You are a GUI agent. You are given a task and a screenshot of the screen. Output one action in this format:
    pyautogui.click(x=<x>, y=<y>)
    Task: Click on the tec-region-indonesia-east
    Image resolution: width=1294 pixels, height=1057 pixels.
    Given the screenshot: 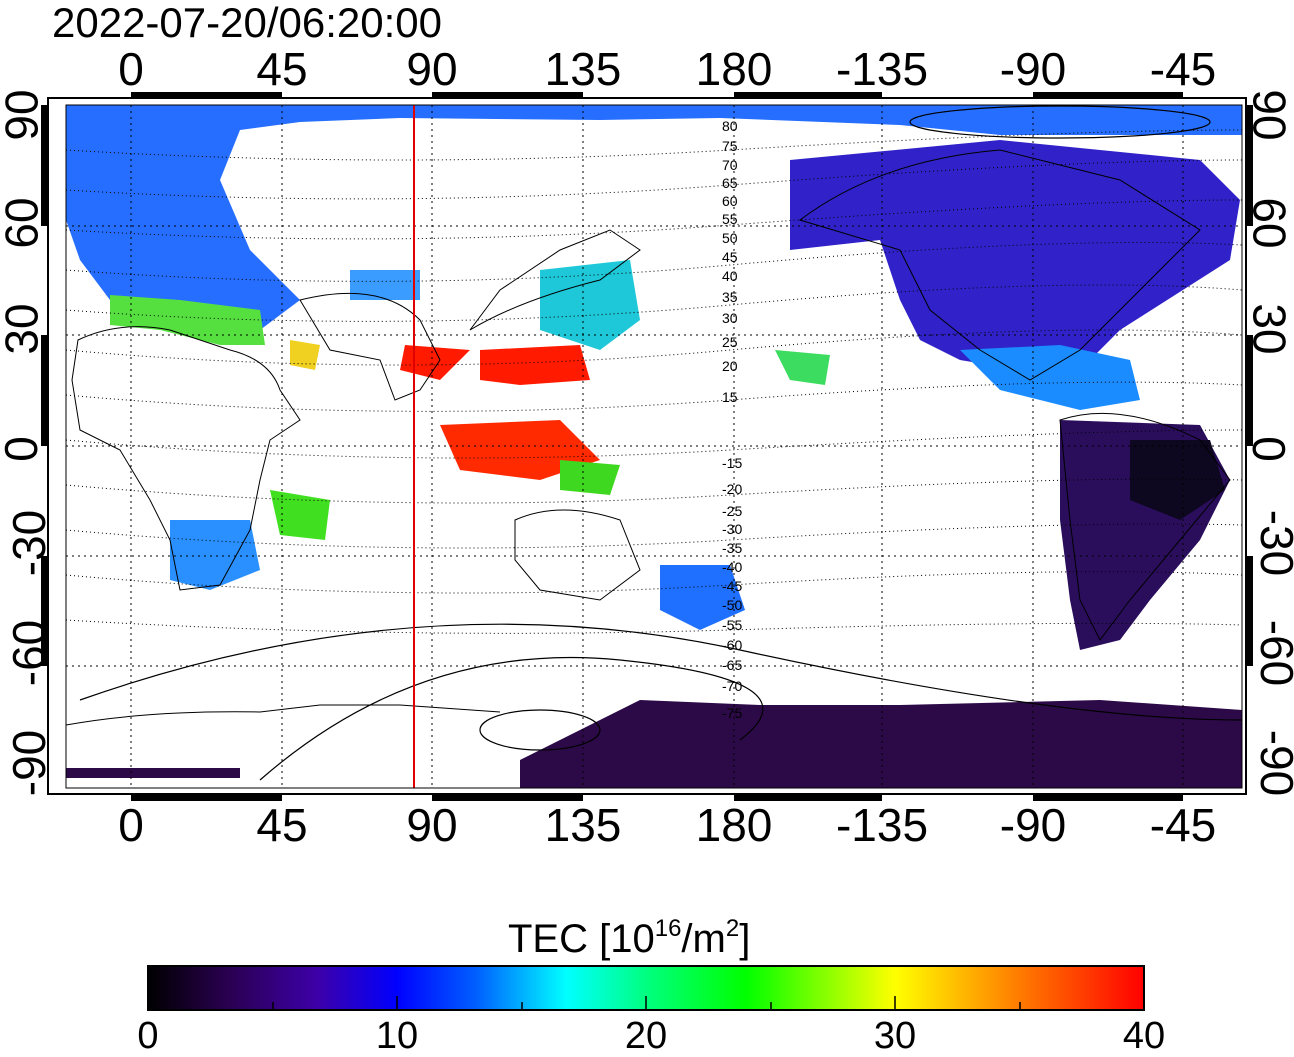 What is the action you would take?
    pyautogui.click(x=590, y=477)
    